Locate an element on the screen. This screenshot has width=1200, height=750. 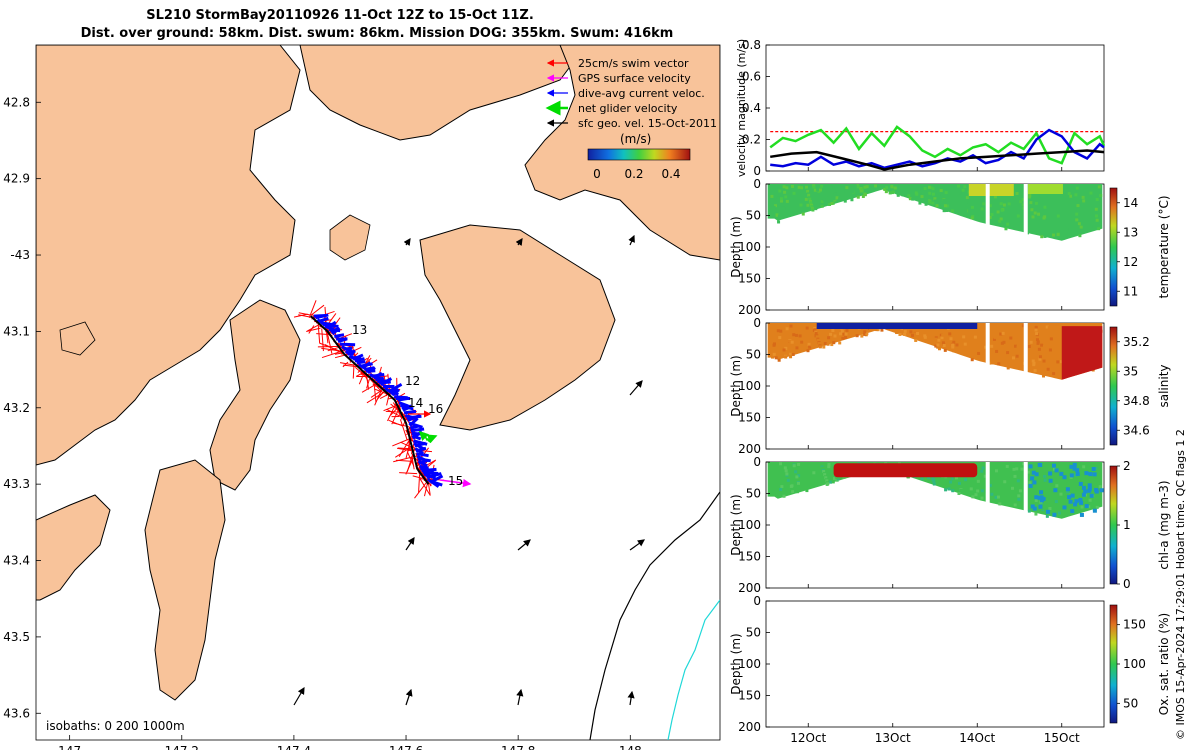
section-ytick-label: 150 is located at coordinates (749, 418).